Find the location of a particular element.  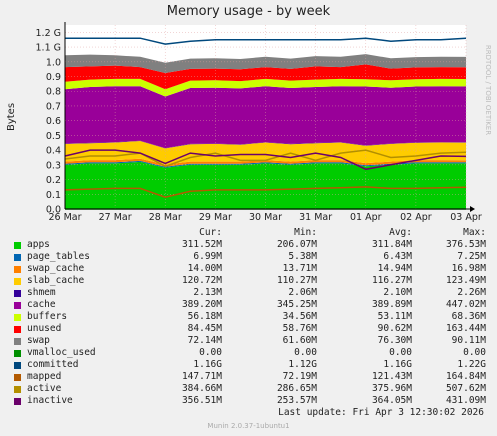

y-tick-label: 1.2 G is located at coordinates (49, 33).